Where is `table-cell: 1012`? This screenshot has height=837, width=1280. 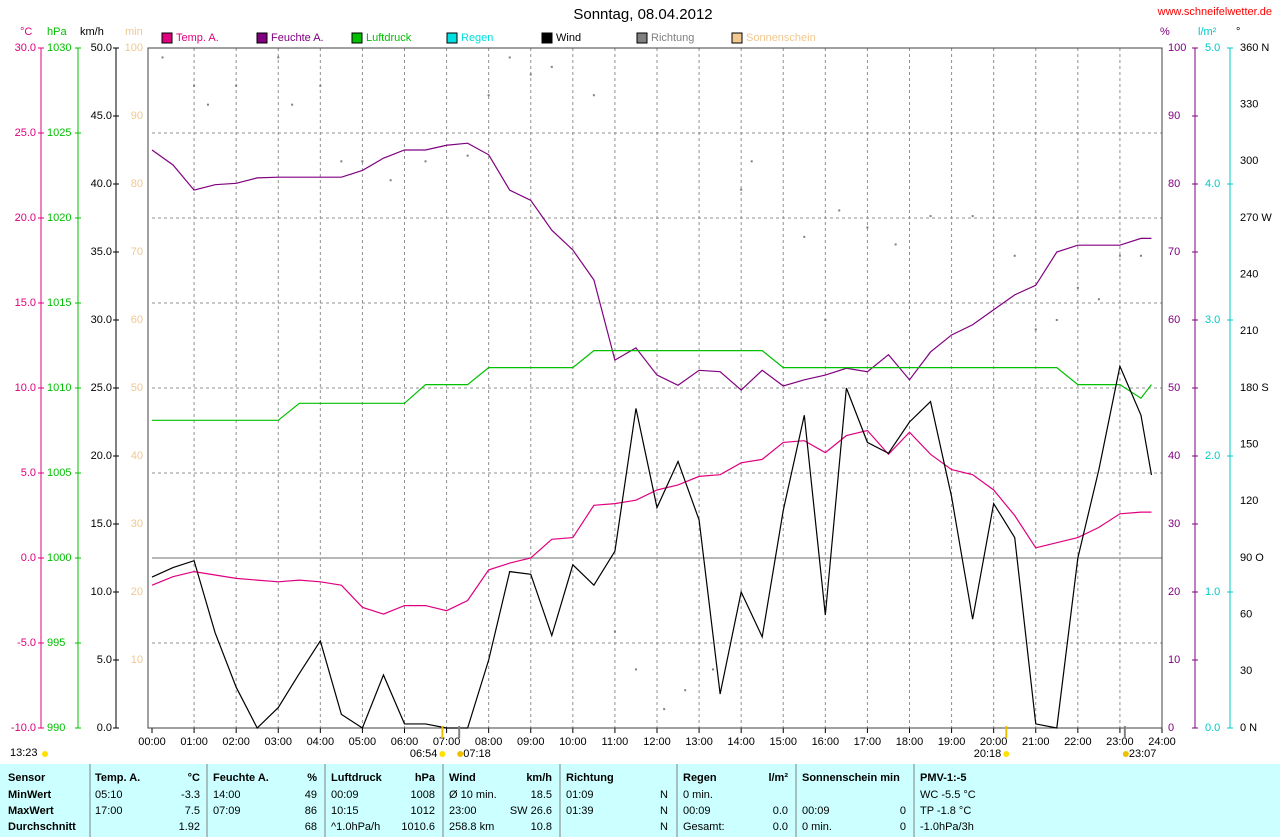 table-cell: 1012 is located at coordinates (423, 811).